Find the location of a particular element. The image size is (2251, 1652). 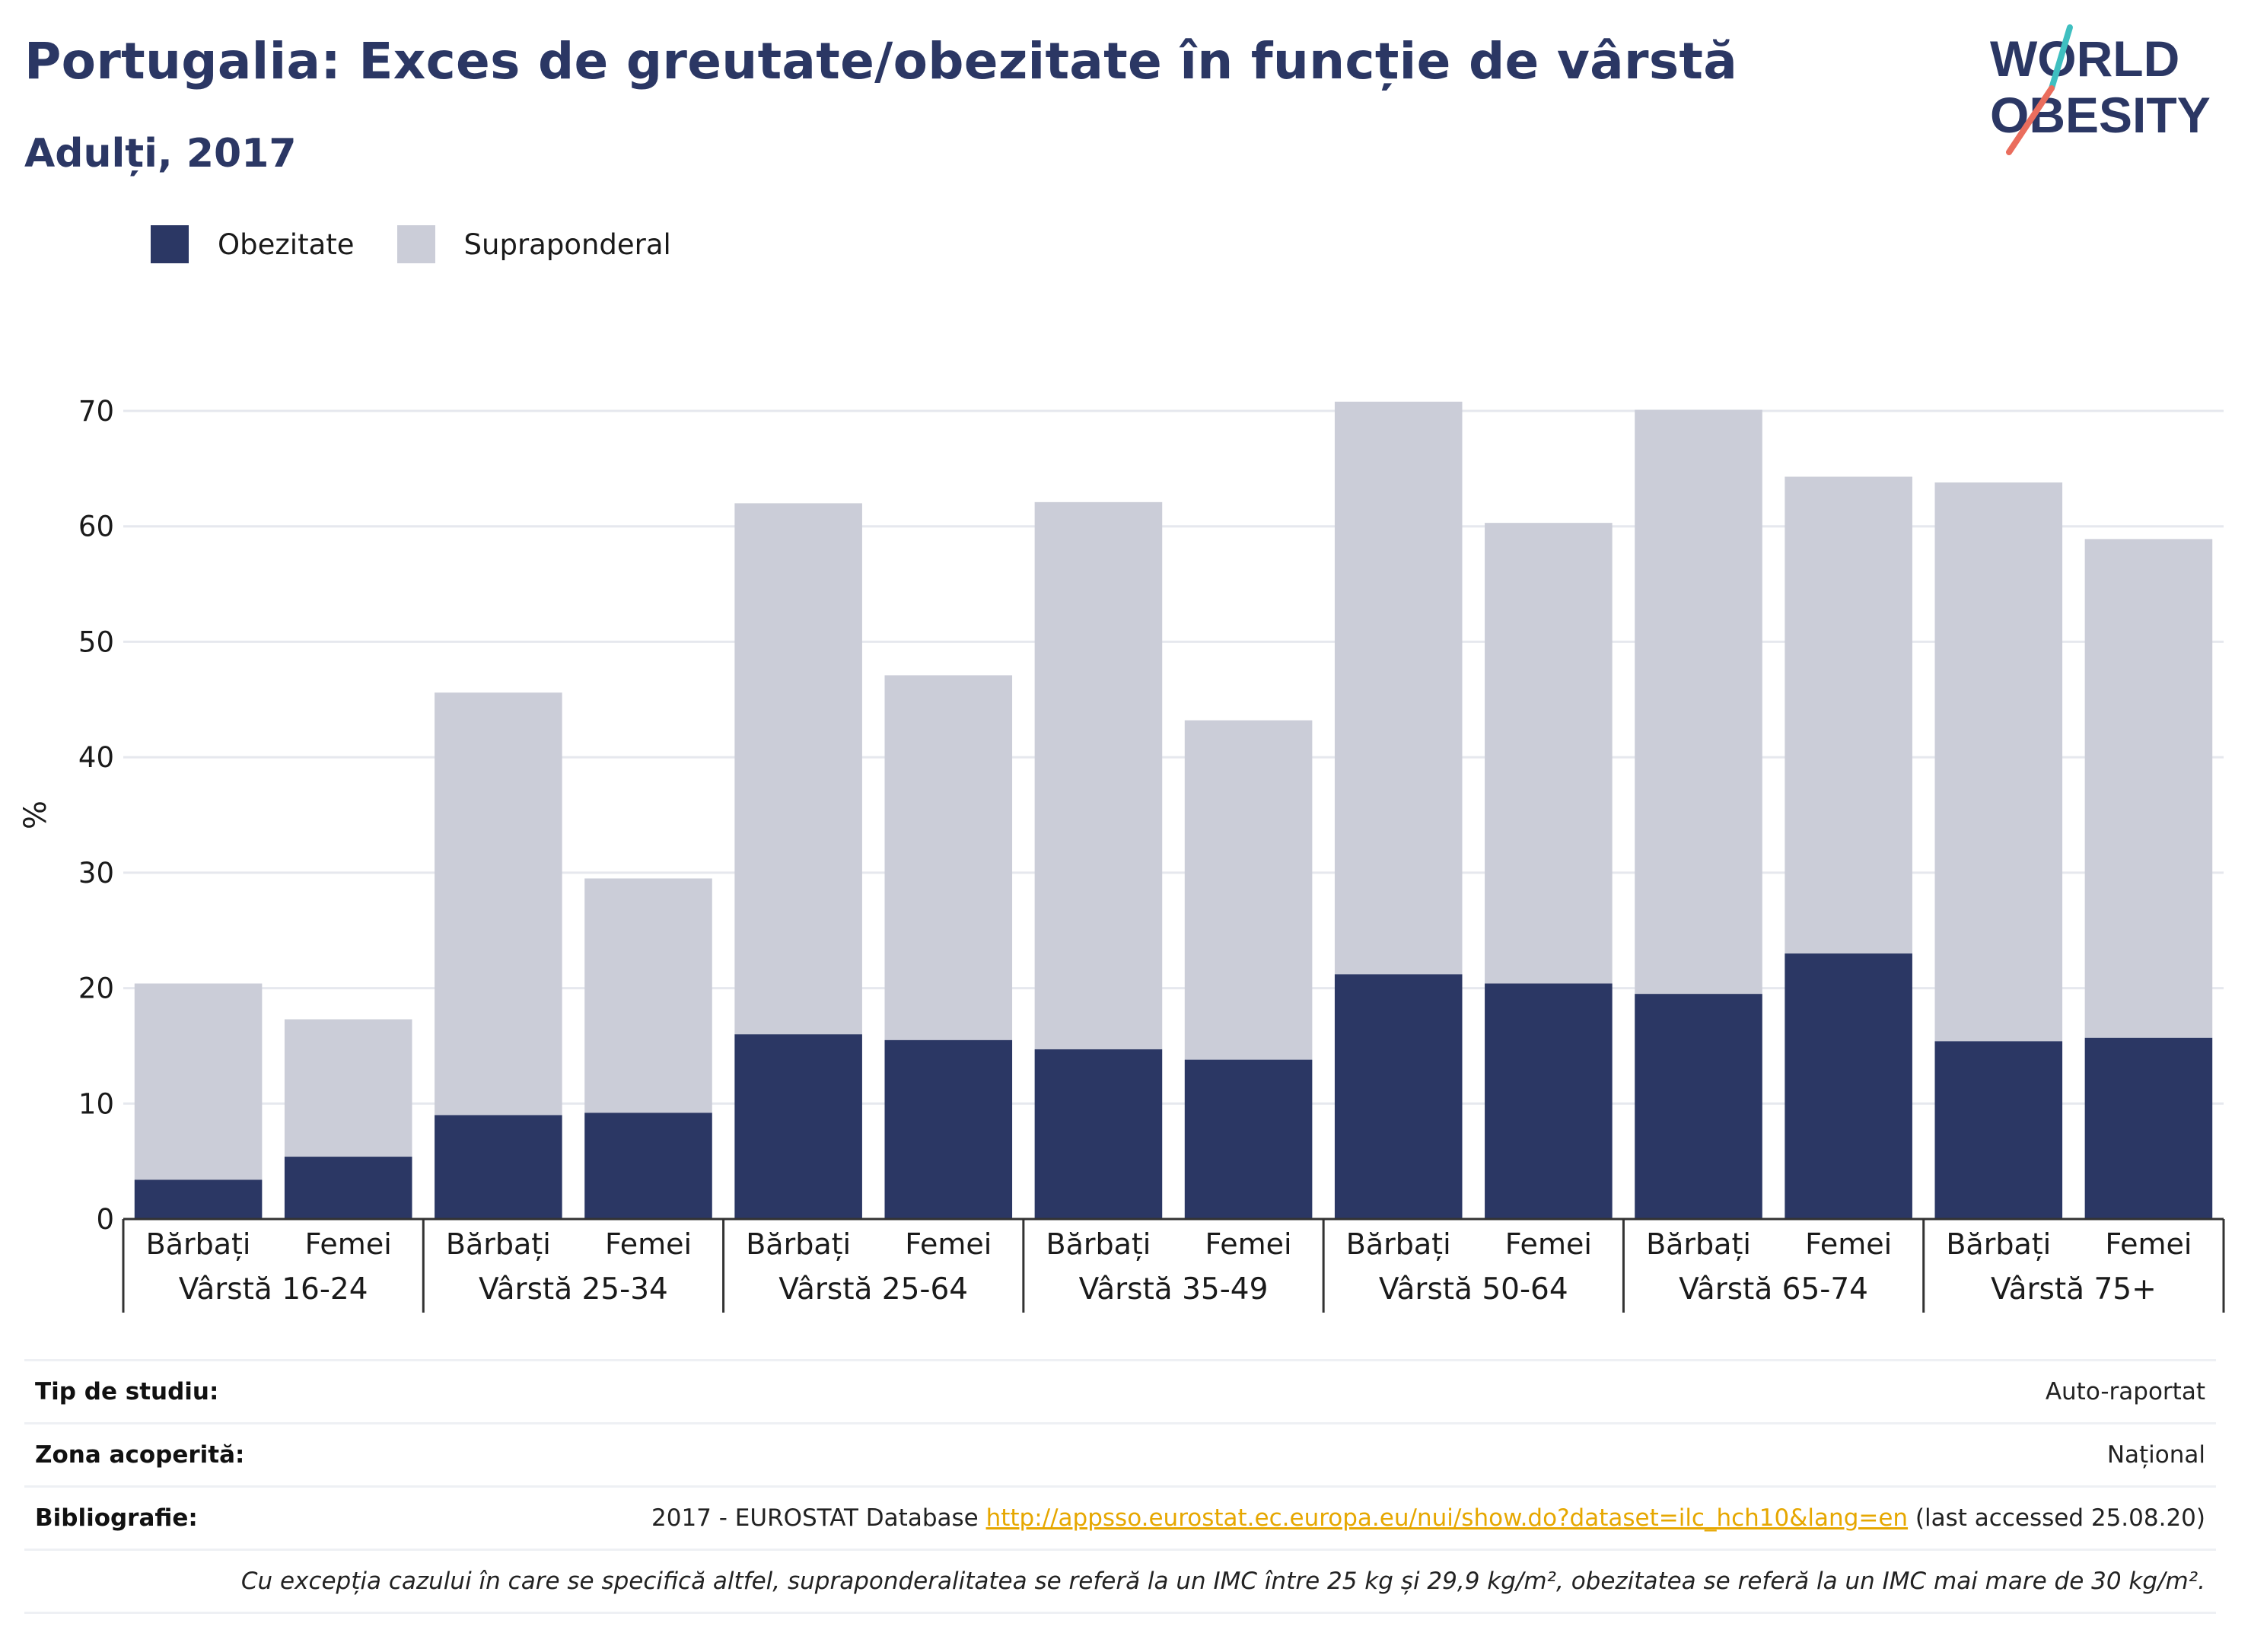

logo-text-world: WORLD is located at coordinates (2084, 58).